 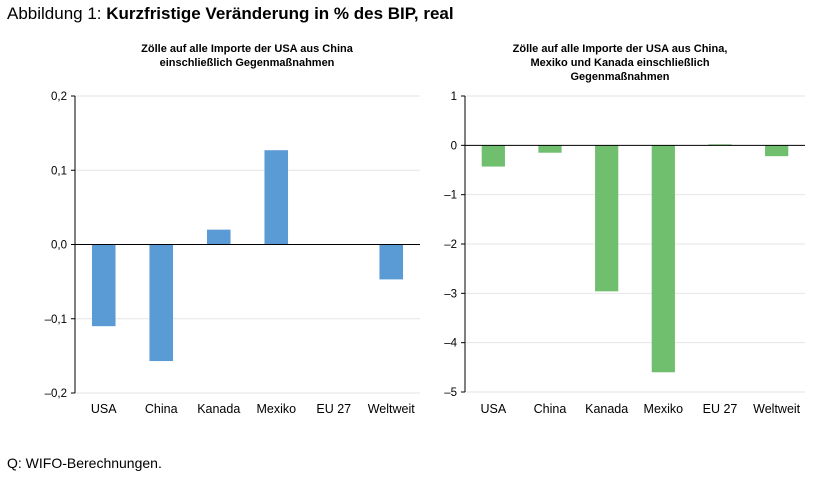 What do you see at coordinates (450, 196) in the screenshot?
I see `y-tick-label: –1` at bounding box center [450, 196].